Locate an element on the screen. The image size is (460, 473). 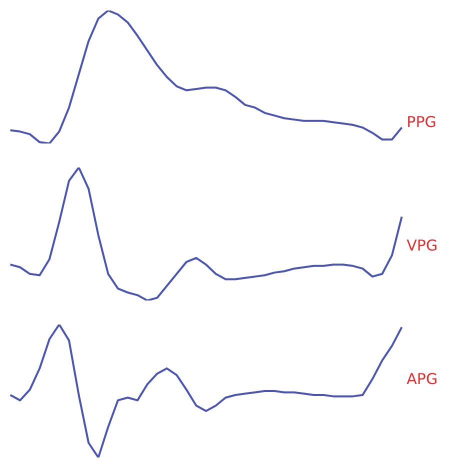
series-label: APG is located at coordinates (422, 379).